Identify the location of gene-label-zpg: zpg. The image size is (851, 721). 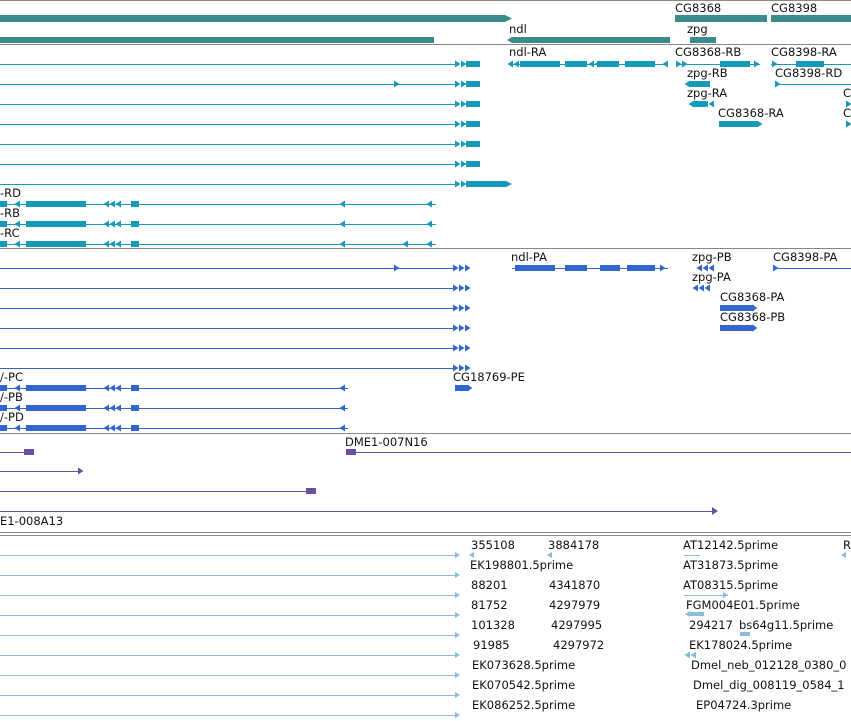
(697, 29).